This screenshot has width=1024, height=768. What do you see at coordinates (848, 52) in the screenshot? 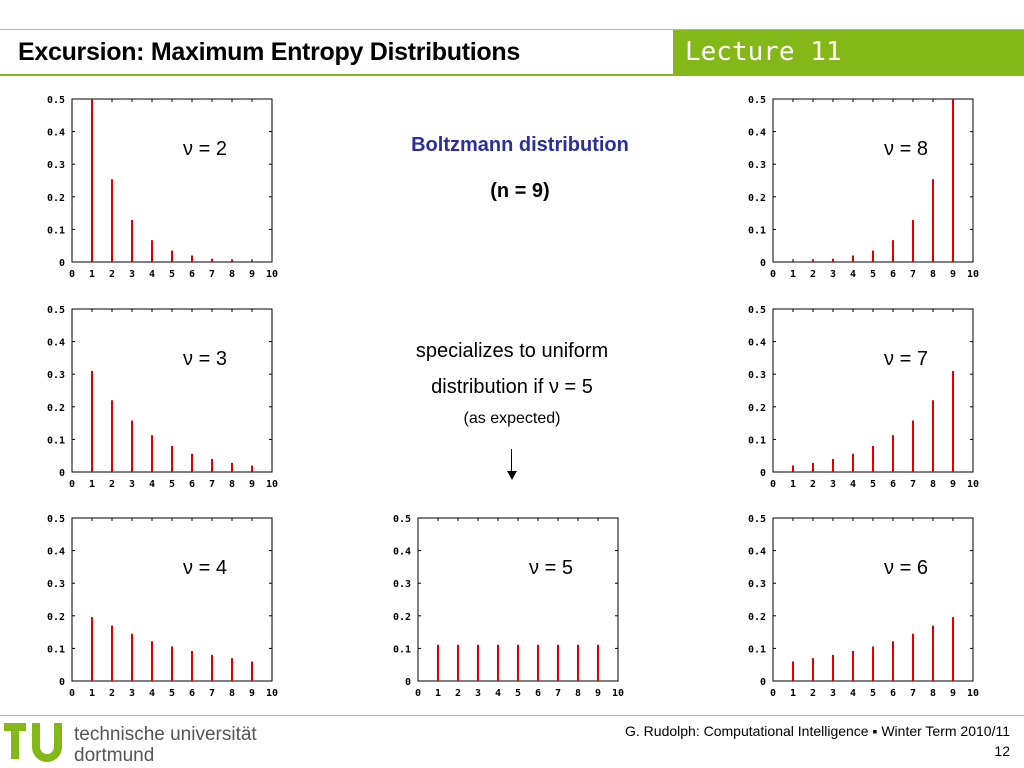
I see `lecture-banner: Lecture 11` at bounding box center [848, 52].